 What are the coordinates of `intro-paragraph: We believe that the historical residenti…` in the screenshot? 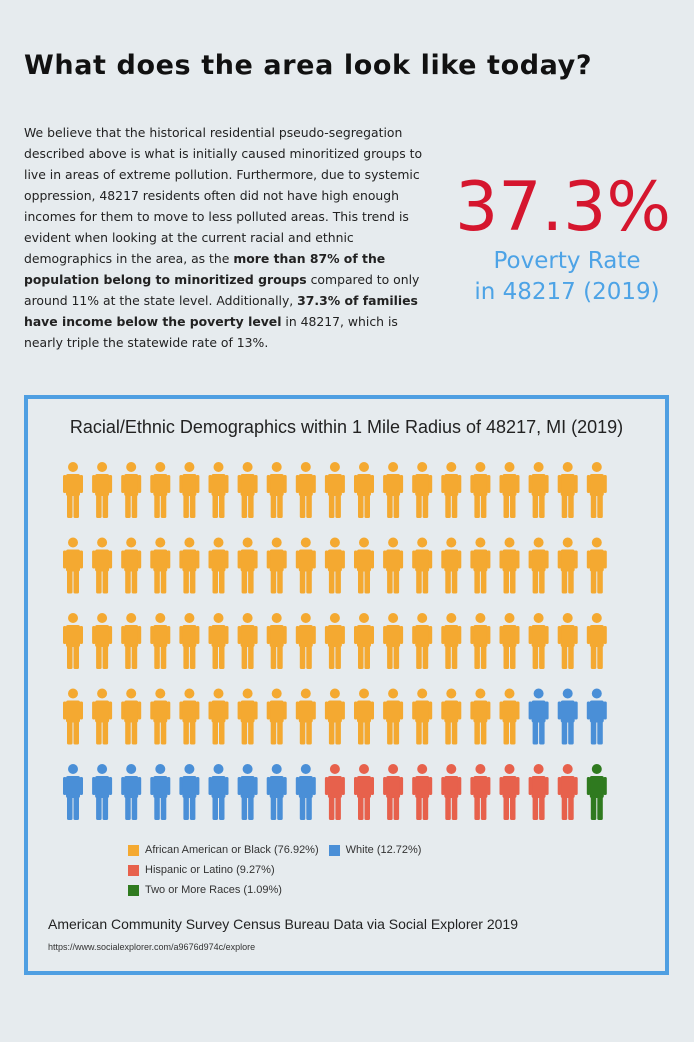 It's located at (228, 237).